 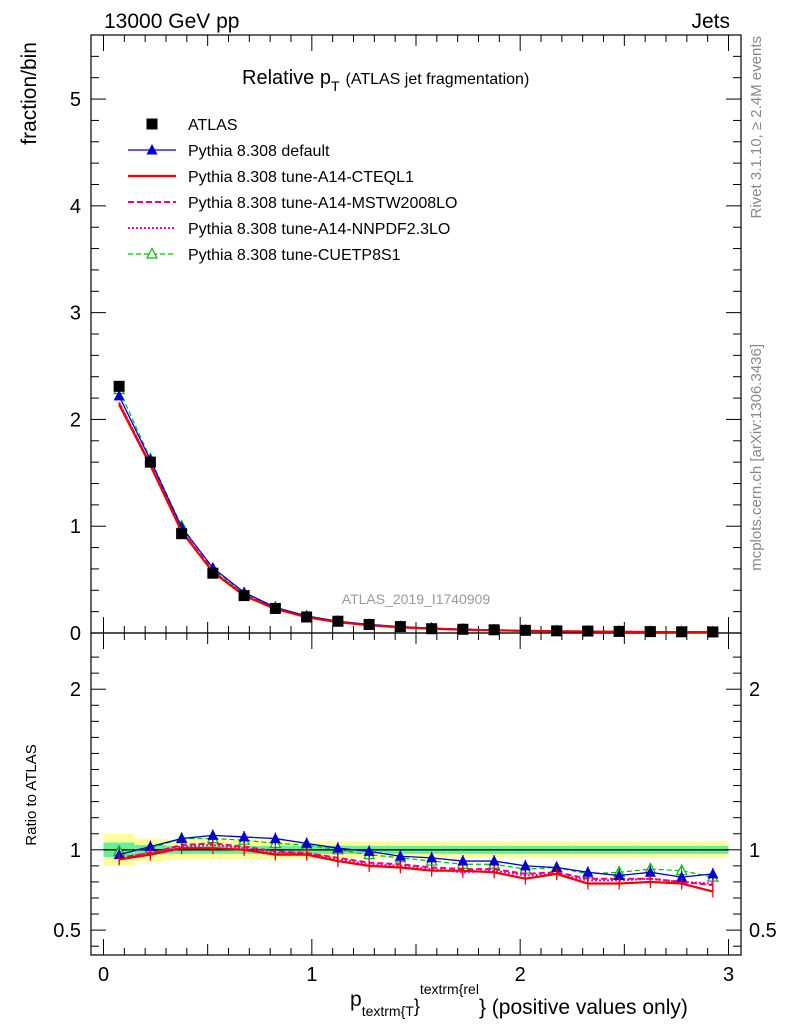 What do you see at coordinates (756, 457) in the screenshot?
I see `mcplots-label: mcplots.cern.ch [arXiv:1306.3436]` at bounding box center [756, 457].